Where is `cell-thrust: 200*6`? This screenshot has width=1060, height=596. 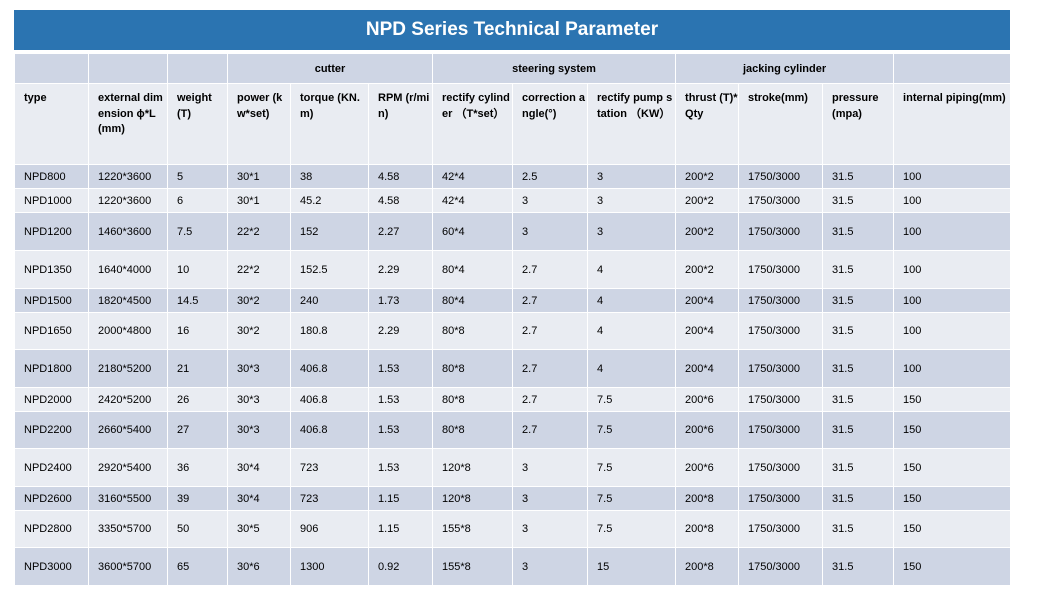
cell-thrust: 200*6 is located at coordinates (707, 430).